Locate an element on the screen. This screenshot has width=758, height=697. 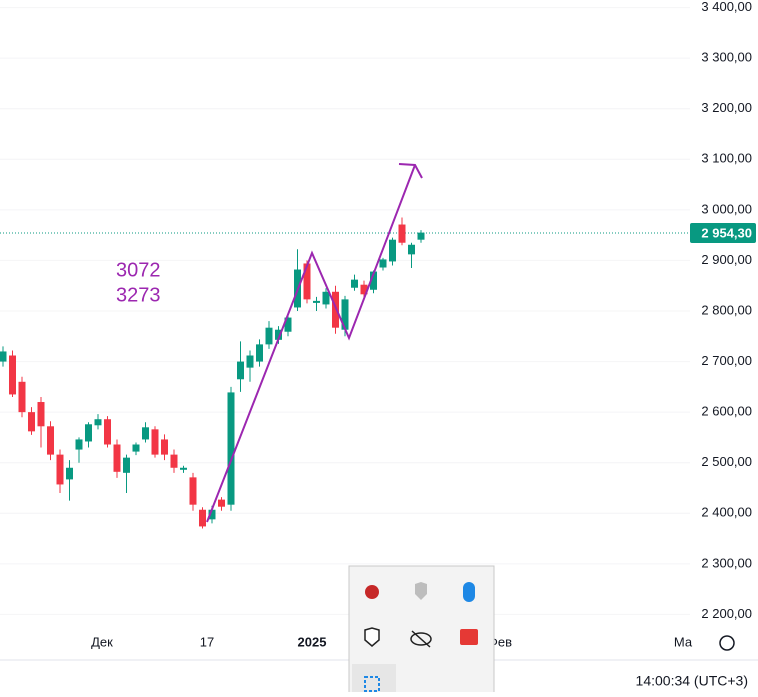
x-tick-label: 2025 is located at coordinates (312, 641).